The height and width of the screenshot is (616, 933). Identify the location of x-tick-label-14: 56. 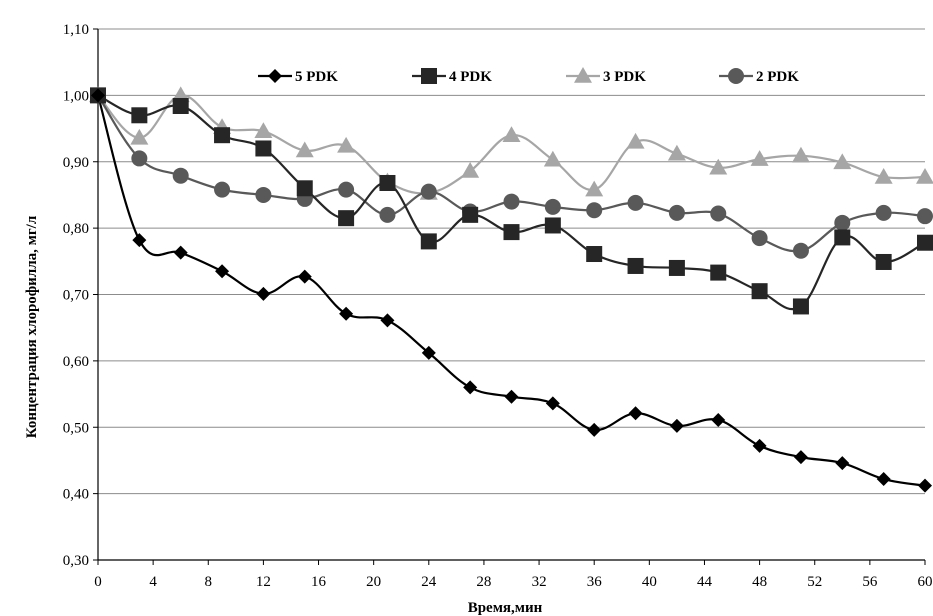
(870, 582).